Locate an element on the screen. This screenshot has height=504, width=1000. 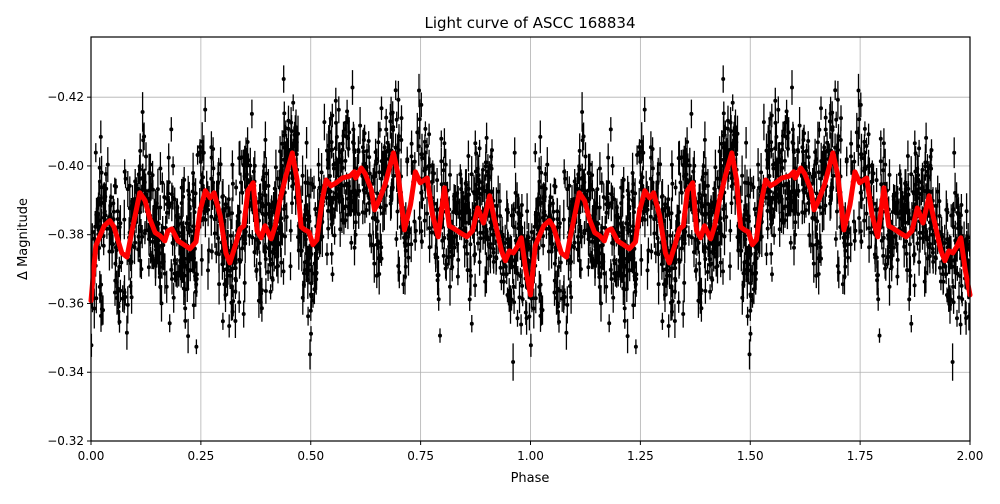
y-tick-label: −0.42 is located at coordinates (65, 97).